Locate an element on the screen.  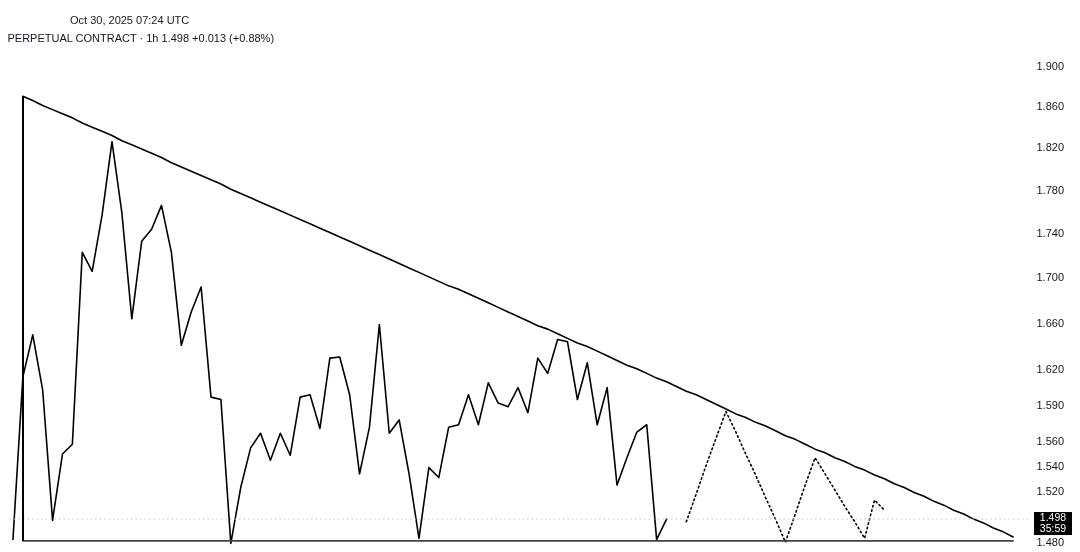
text: Oct 30, 2025 07:24 UTC is located at coordinates (130, 20).